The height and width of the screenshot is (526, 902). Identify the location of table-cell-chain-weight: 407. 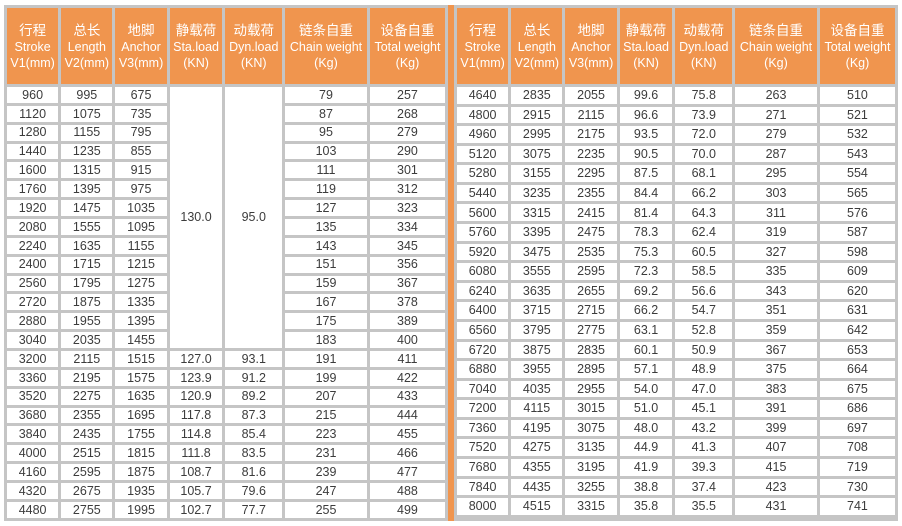
(776, 447).